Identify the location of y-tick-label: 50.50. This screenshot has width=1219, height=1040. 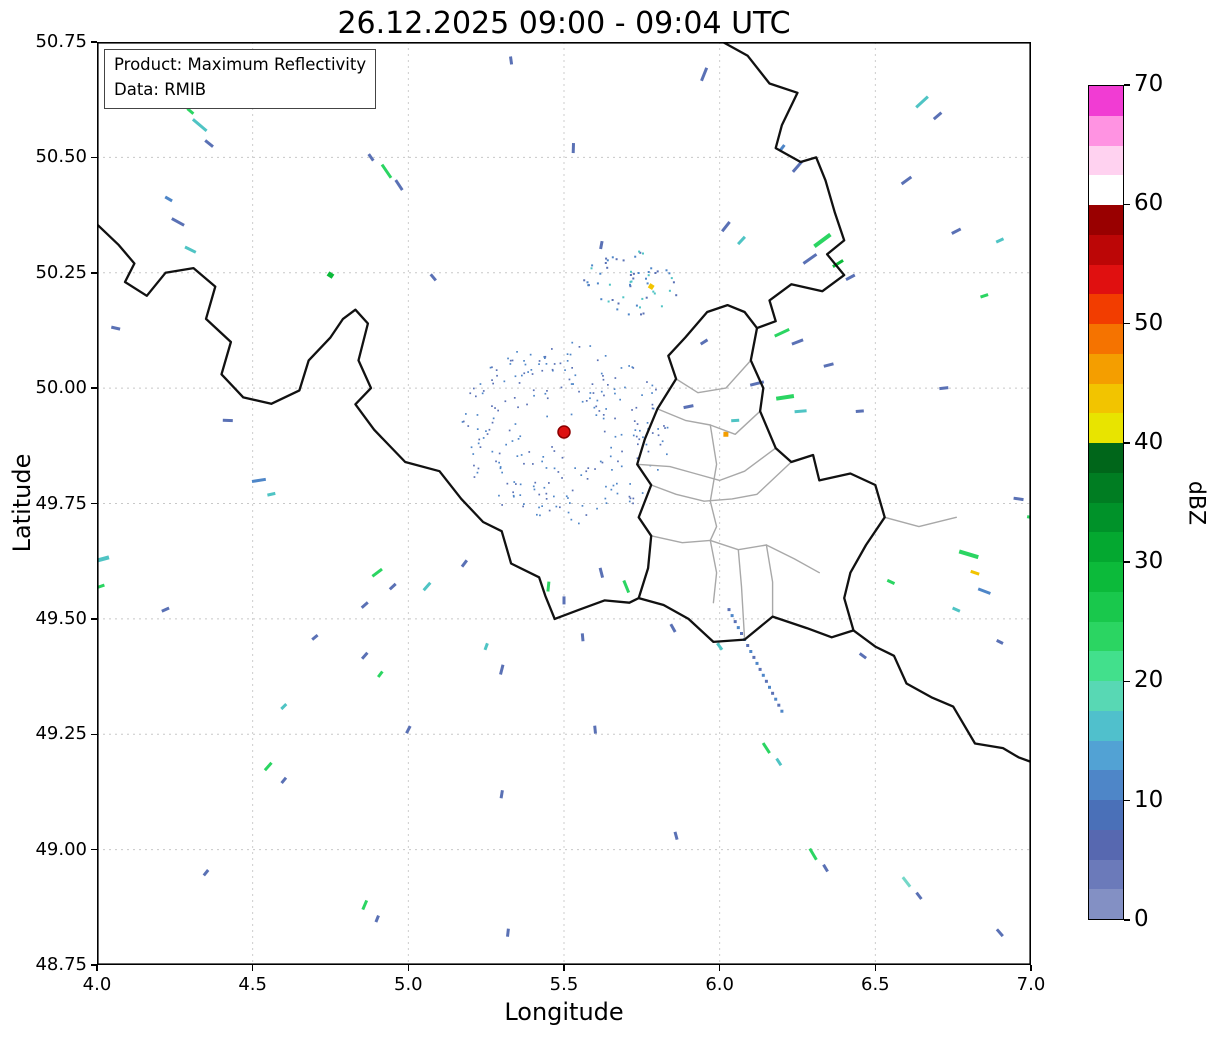
(61, 157).